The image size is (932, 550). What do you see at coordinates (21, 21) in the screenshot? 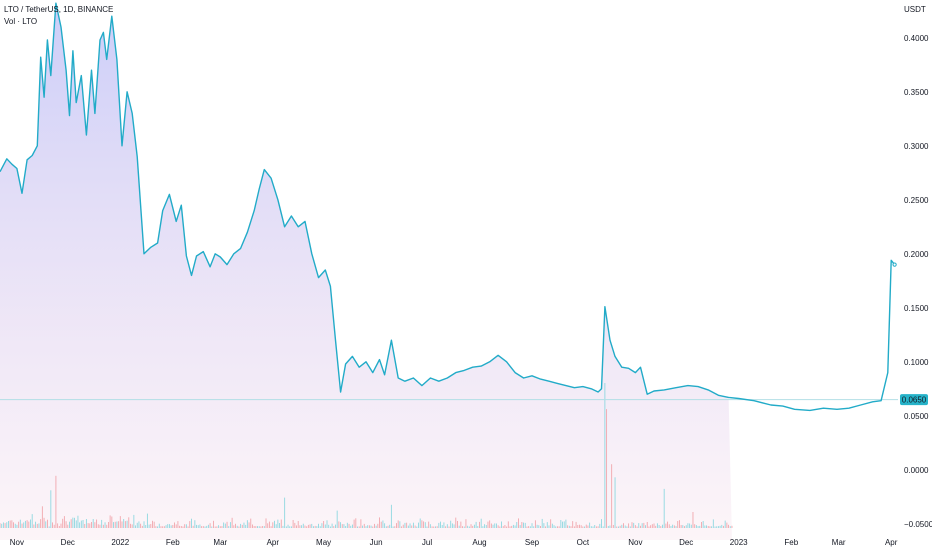
I see `volume-legend: Vol · LTO` at bounding box center [21, 21].